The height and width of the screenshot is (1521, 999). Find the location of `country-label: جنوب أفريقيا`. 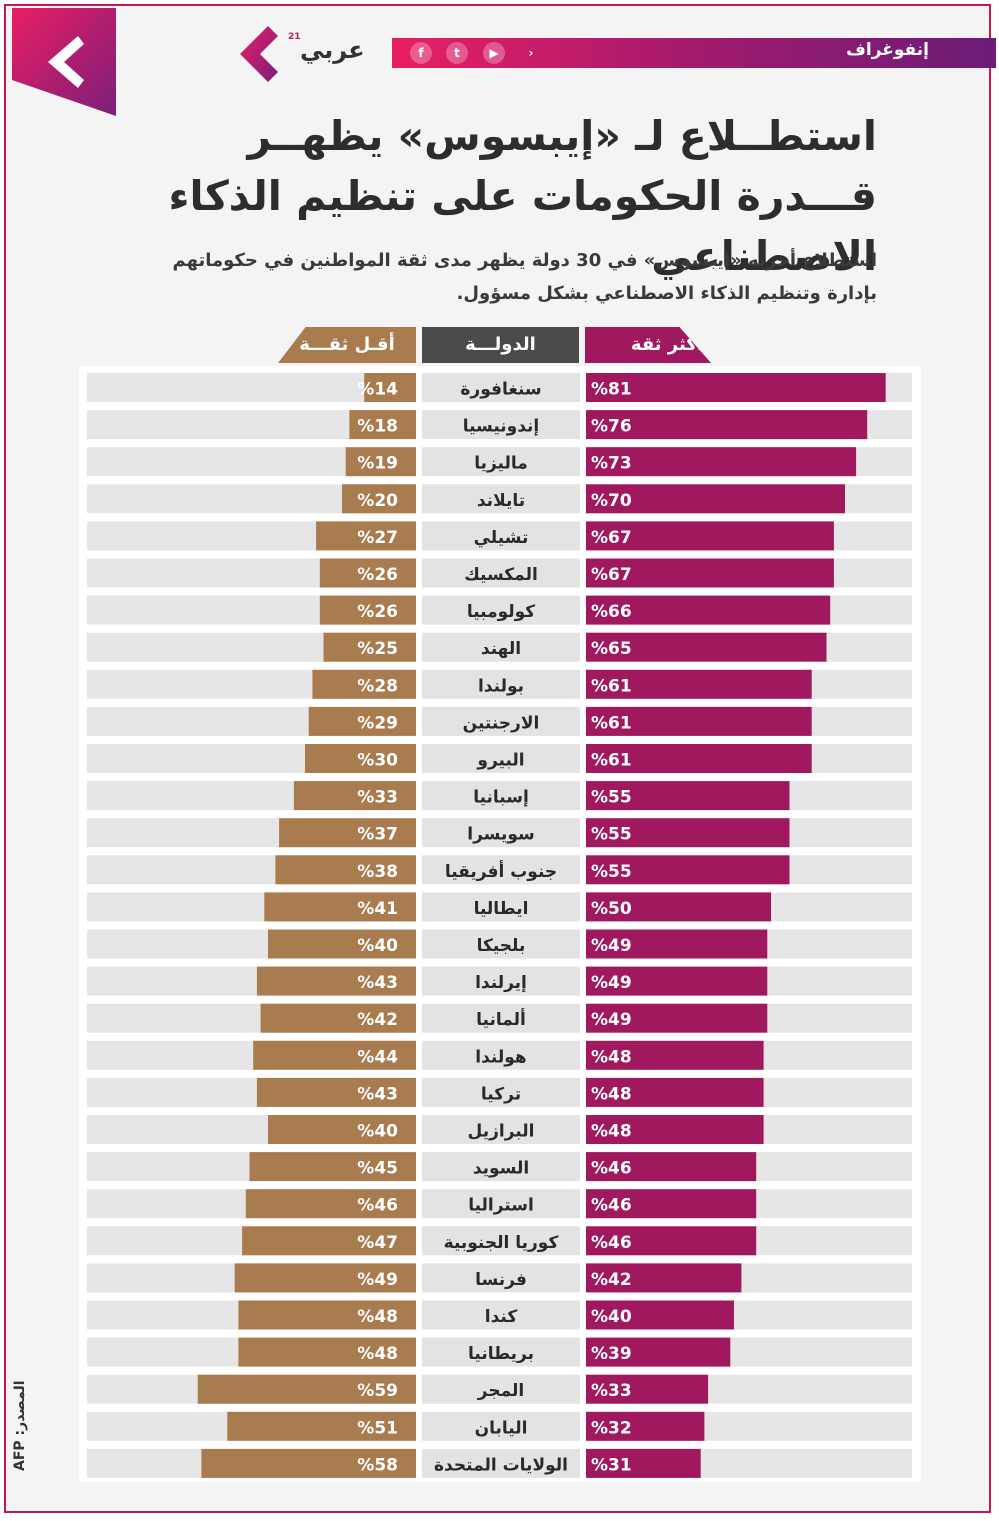

country-label: جنوب أفريقيا is located at coordinates (501, 871).